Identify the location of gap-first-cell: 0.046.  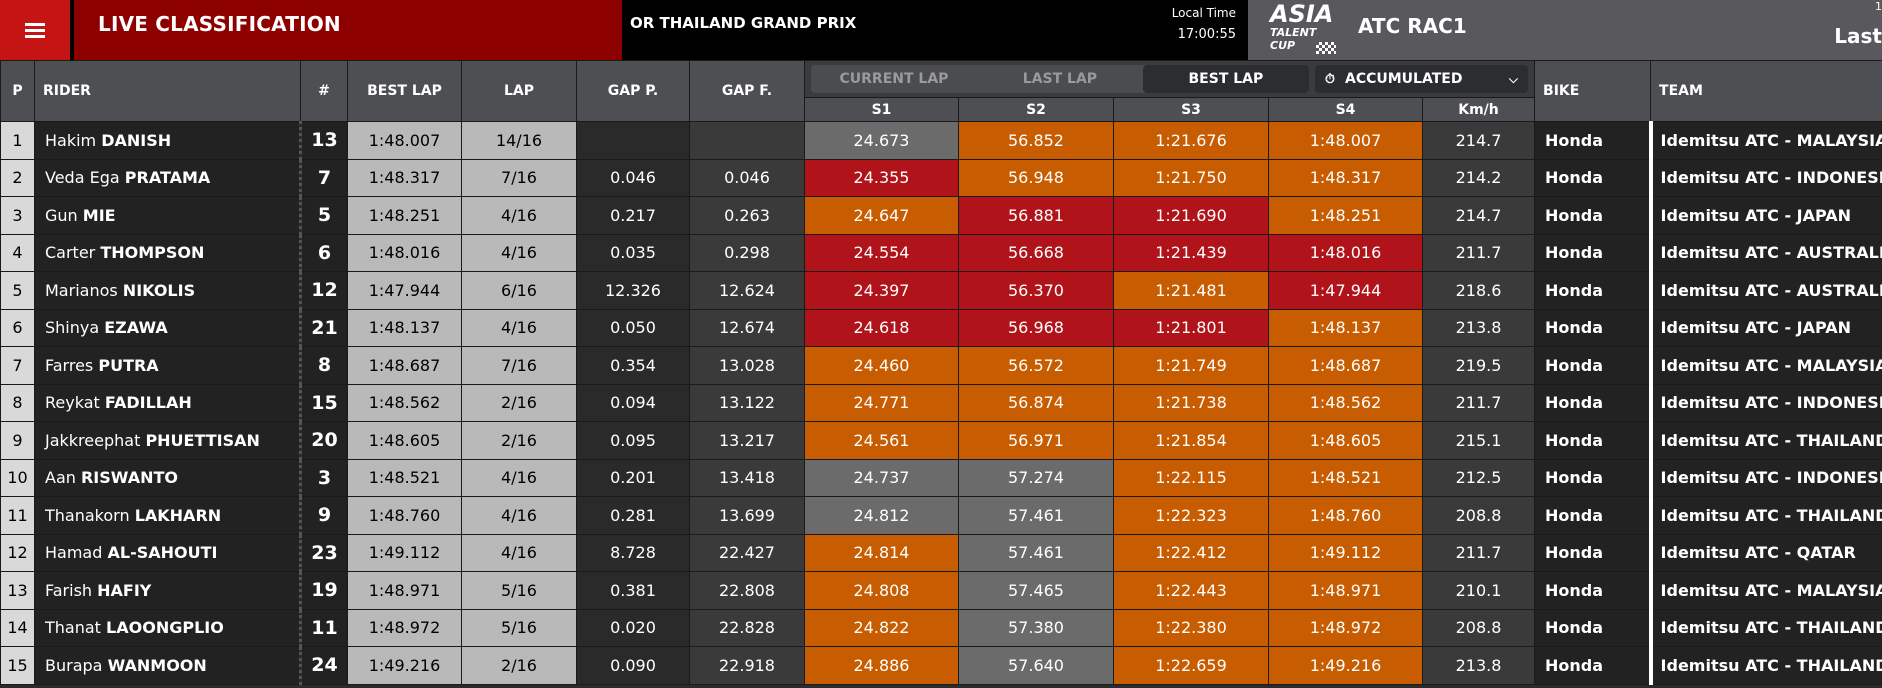
(747, 177).